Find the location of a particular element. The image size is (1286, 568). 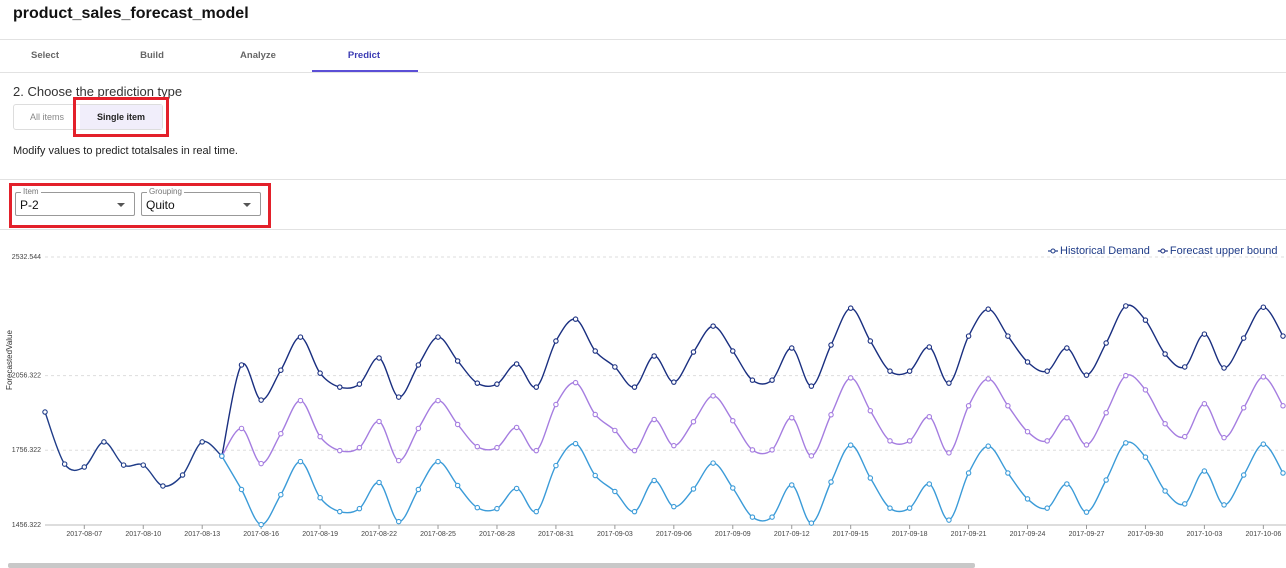

dropdown-value: Quito is located at coordinates (160, 205).